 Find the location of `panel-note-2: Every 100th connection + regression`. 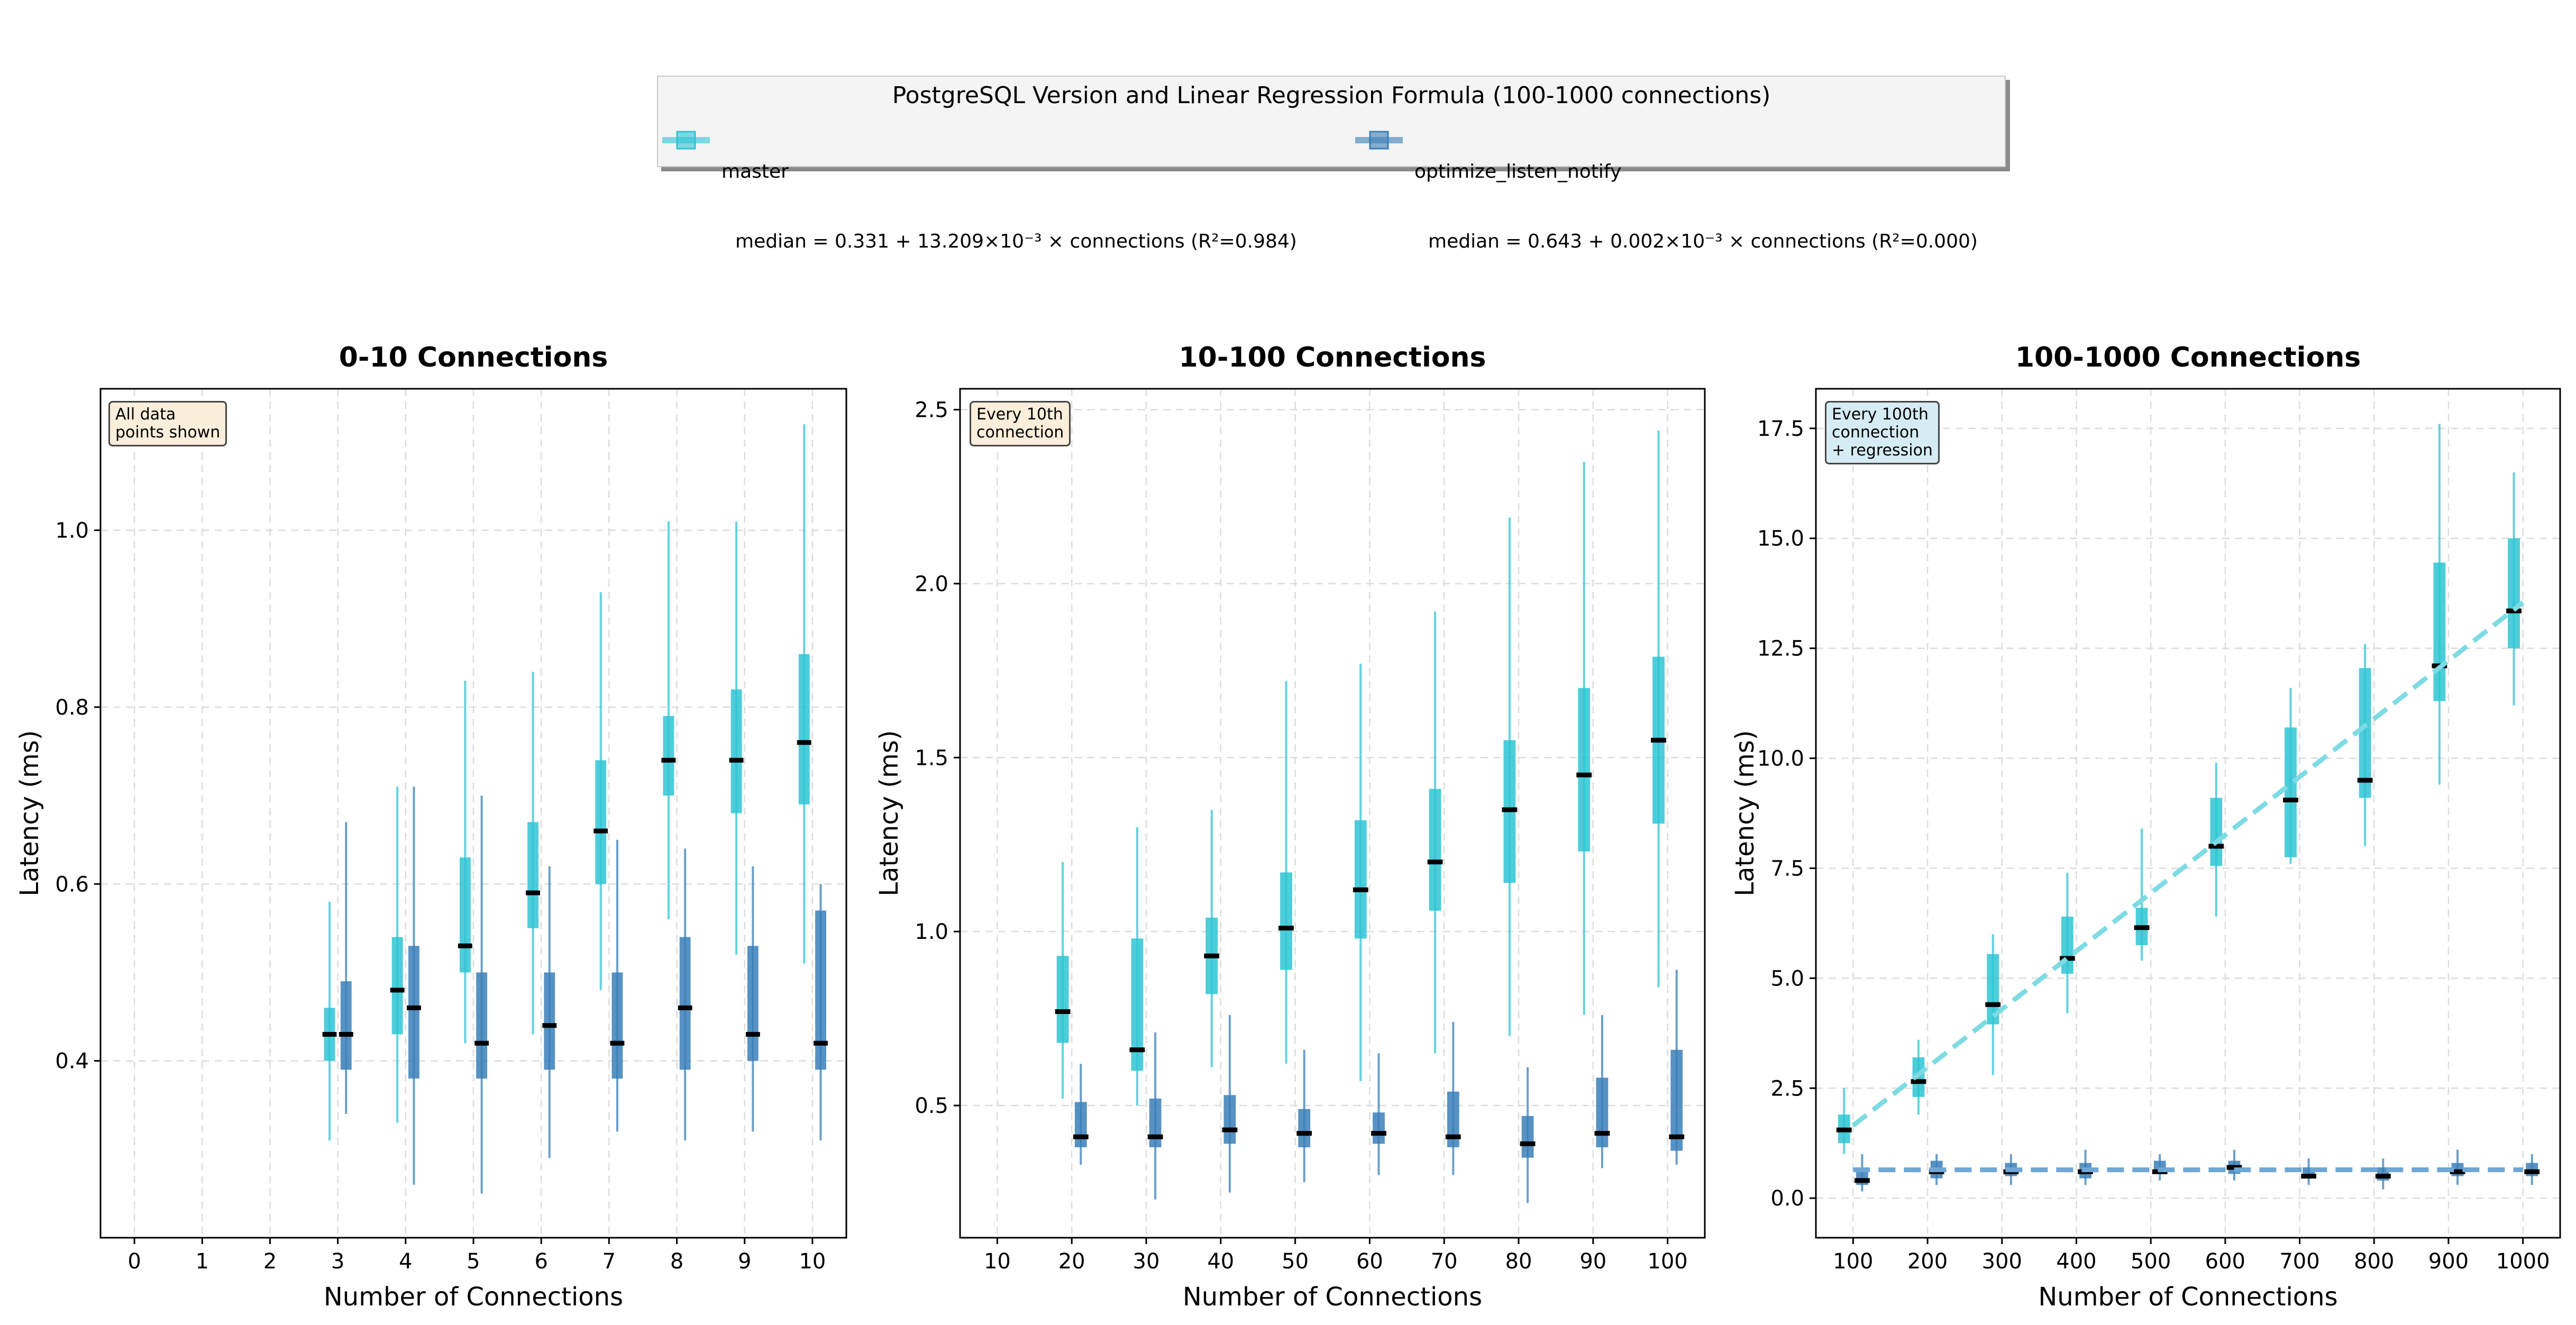

panel-note-2: Every 100th connection + regression is located at coordinates (1882, 432).